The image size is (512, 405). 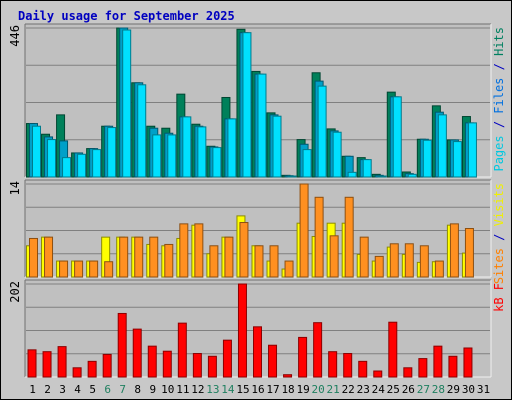 What do you see at coordinates (379, 389) in the screenshot?
I see `x-tick-label: 24` at bounding box center [379, 389].